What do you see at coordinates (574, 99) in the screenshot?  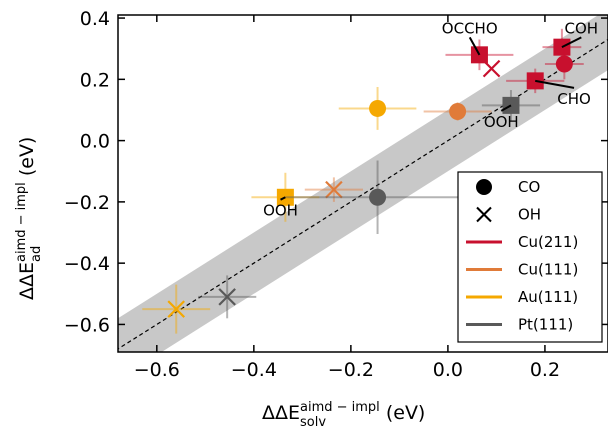 I see `annotation-label: CHO` at bounding box center [574, 99].